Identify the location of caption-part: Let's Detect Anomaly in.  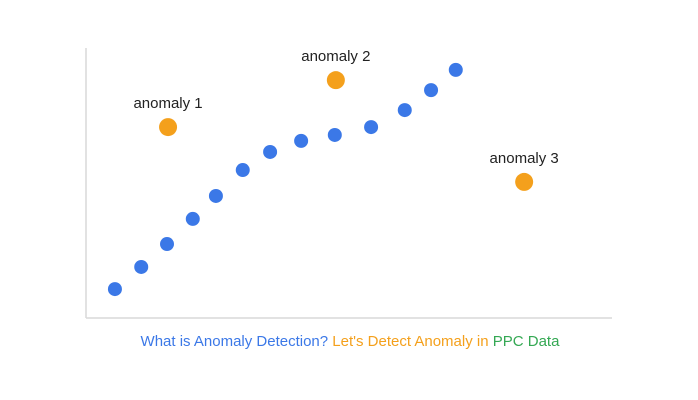
(410, 341).